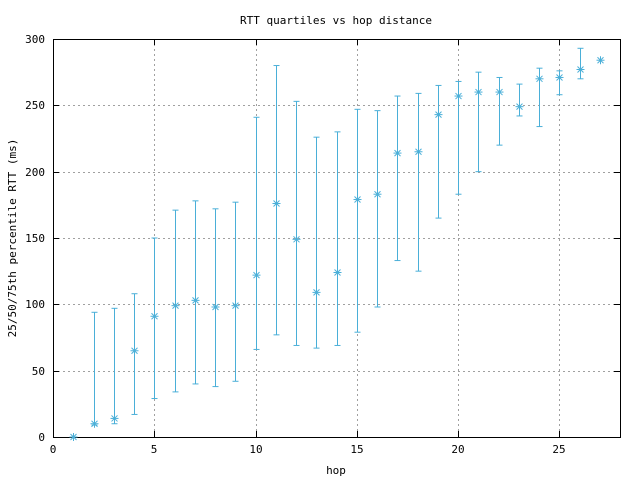 This screenshot has height=480, width=640. I want to click on x-tick-label: 5, so click(154, 449).